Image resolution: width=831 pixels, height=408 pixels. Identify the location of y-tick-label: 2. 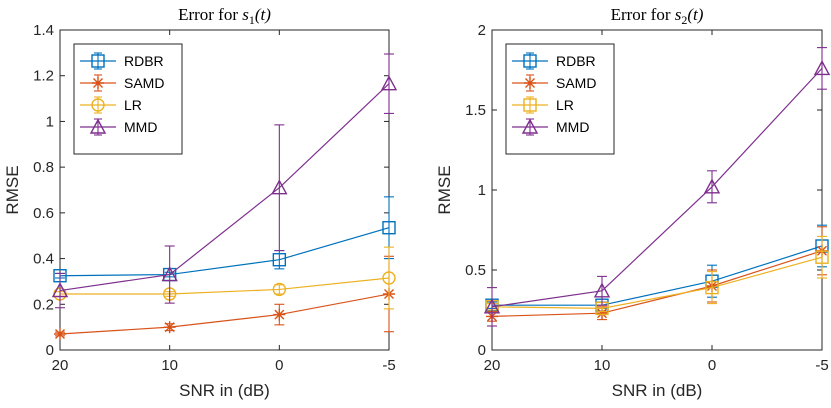
(482, 30).